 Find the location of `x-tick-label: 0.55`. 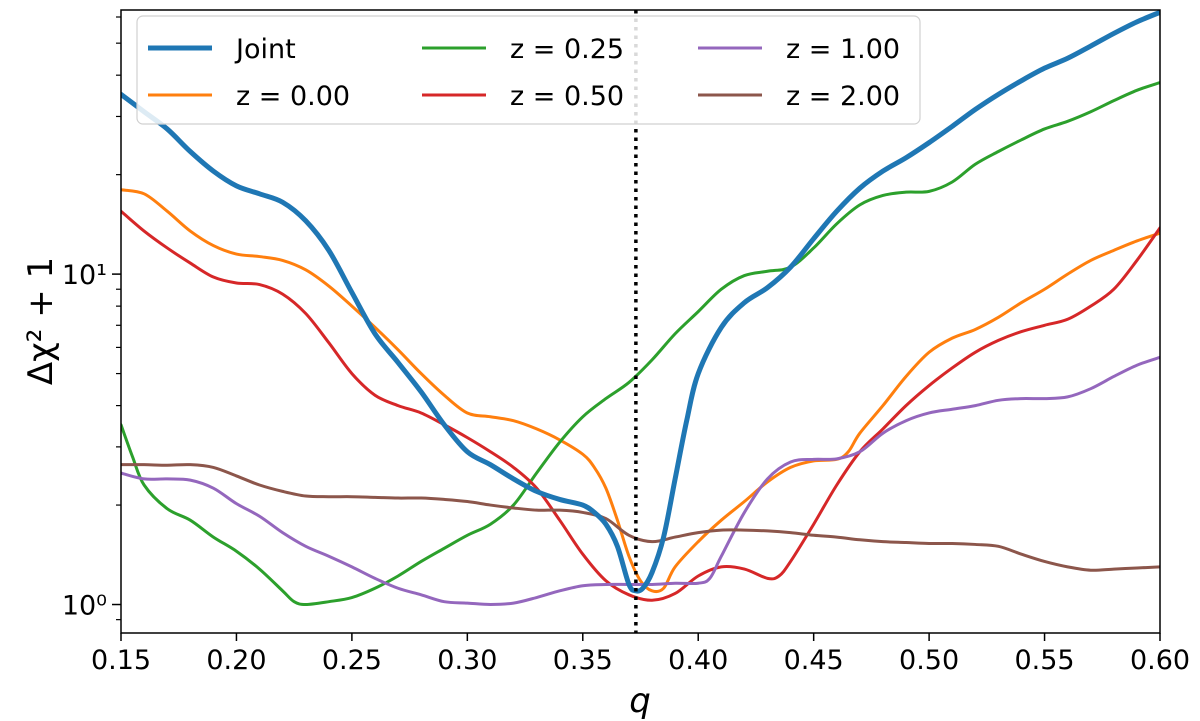

x-tick-label: 0.55 is located at coordinates (1044, 660).